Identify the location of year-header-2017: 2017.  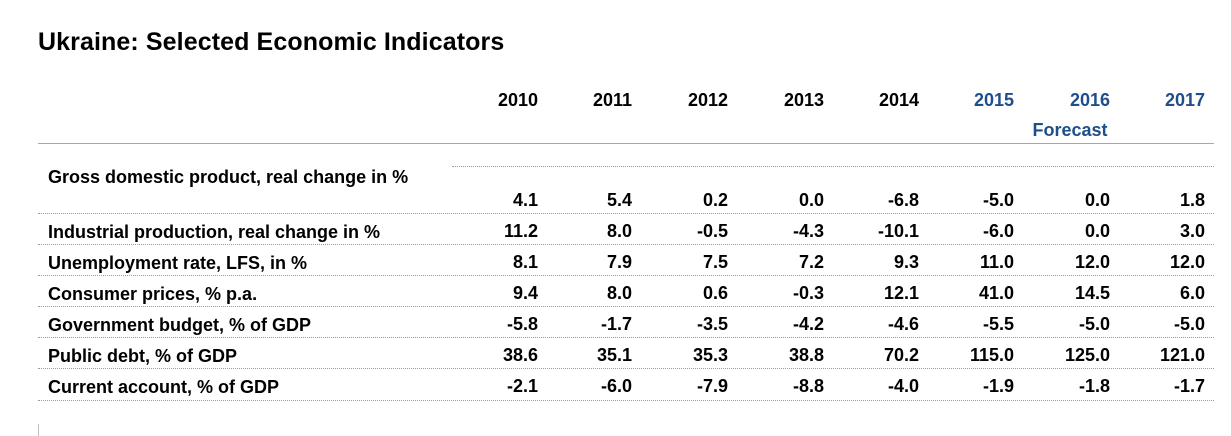
(1184, 100).